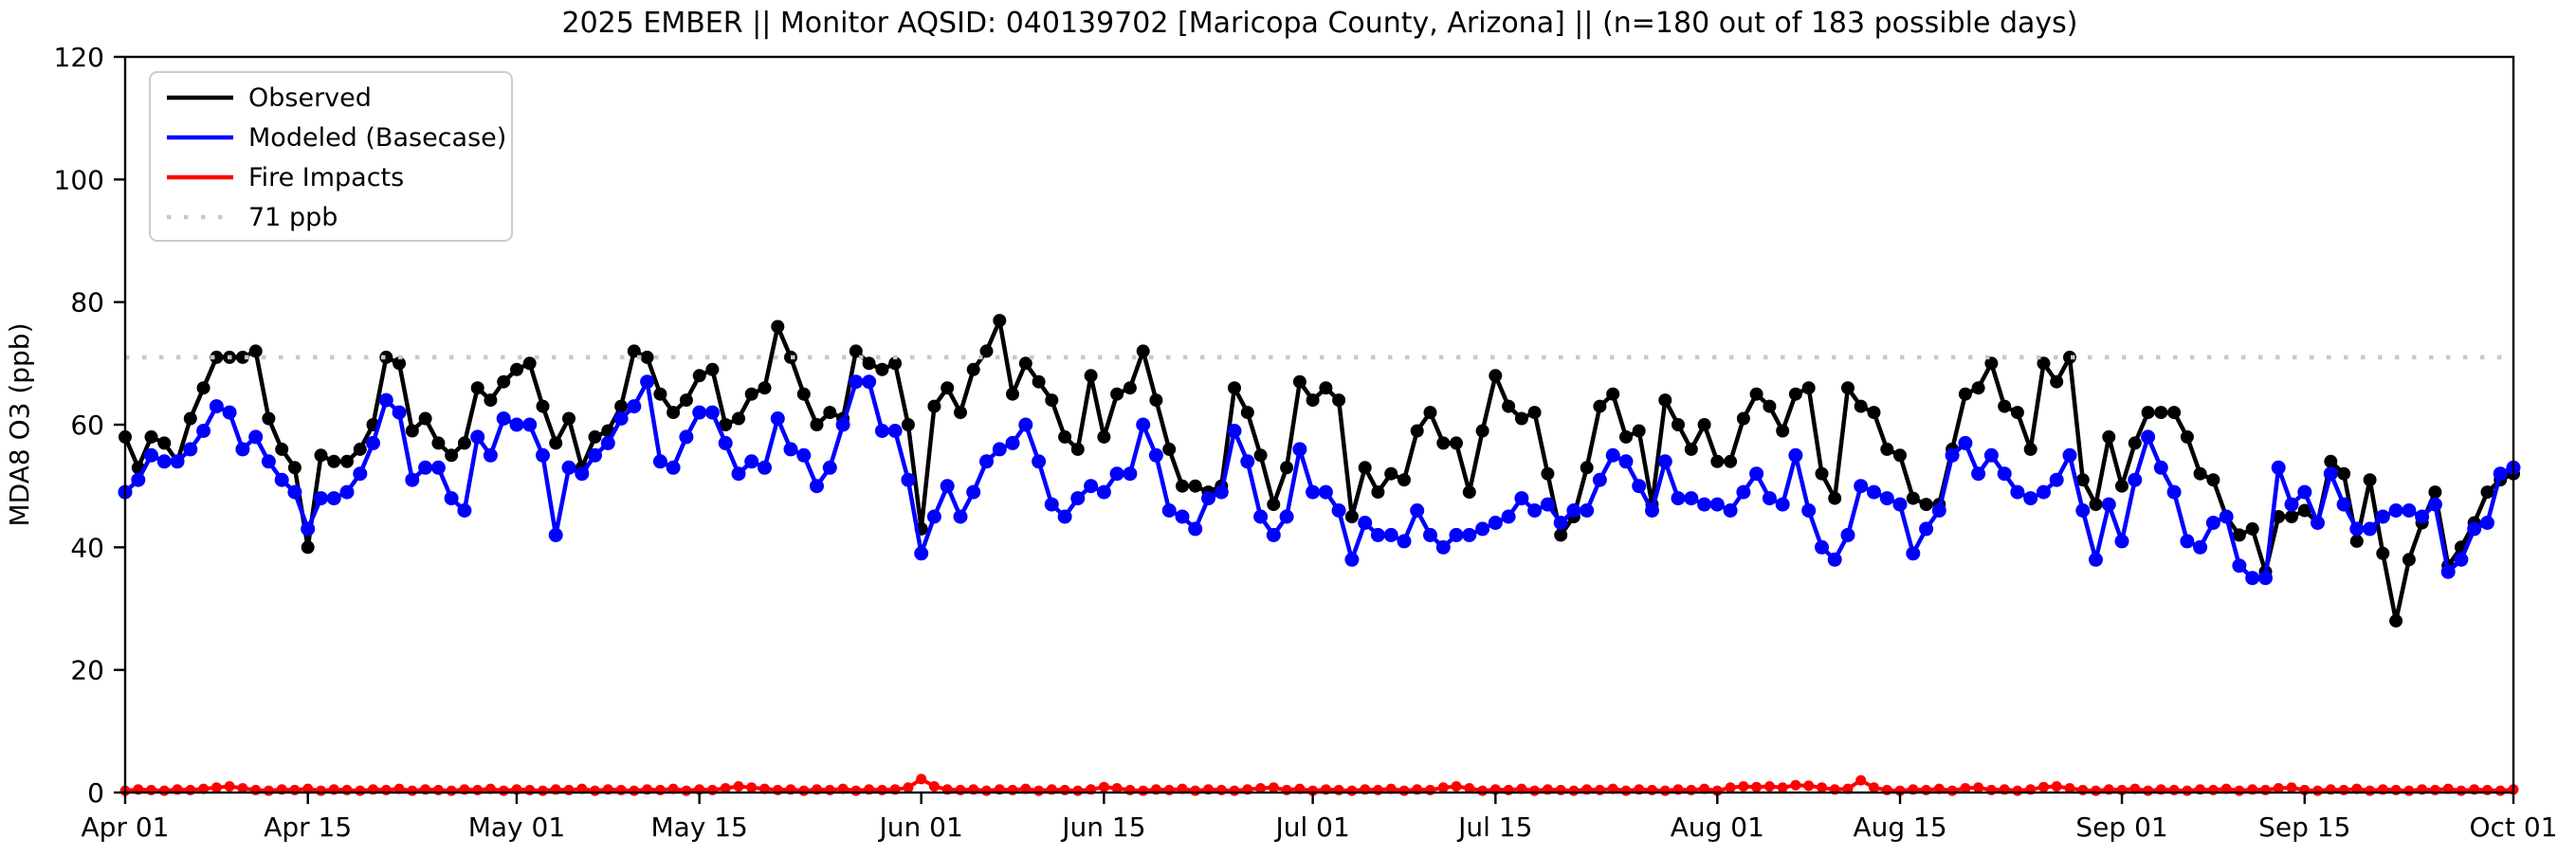 The image size is (2576, 857). Describe the element at coordinates (19, 424) in the screenshot. I see `y-axis-label: MDA8 O3 (ppb)` at that location.